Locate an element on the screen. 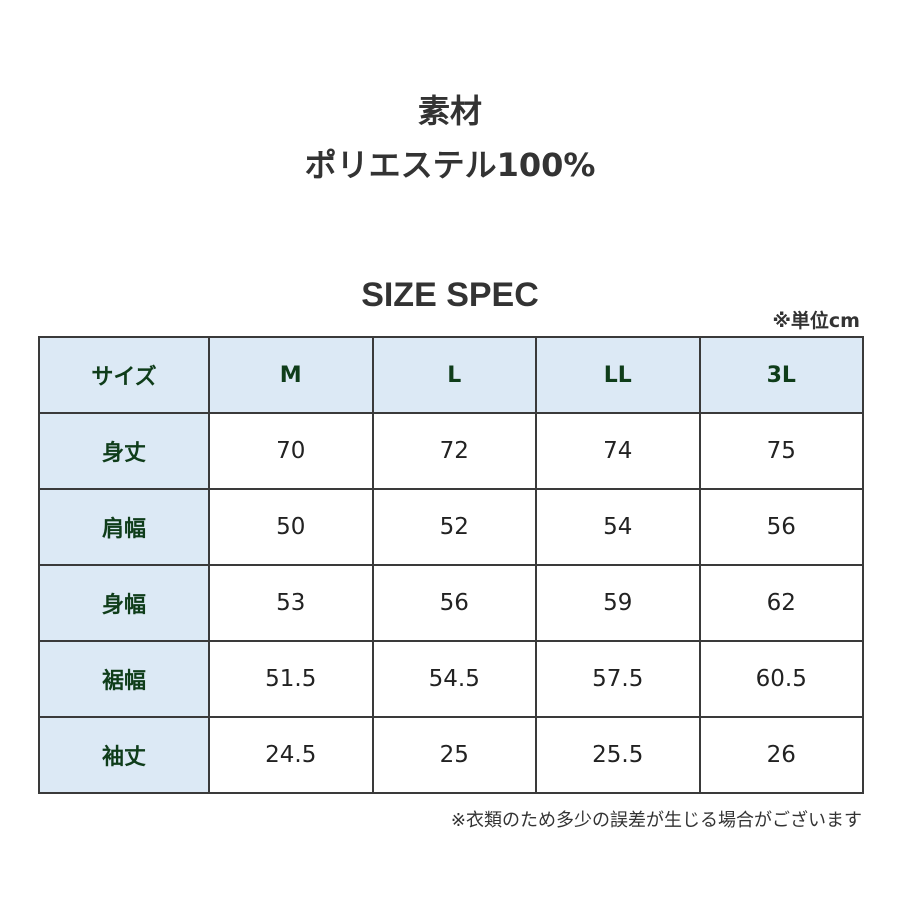 The width and height of the screenshot is (900, 900). header-size-l: L is located at coordinates (454, 375).